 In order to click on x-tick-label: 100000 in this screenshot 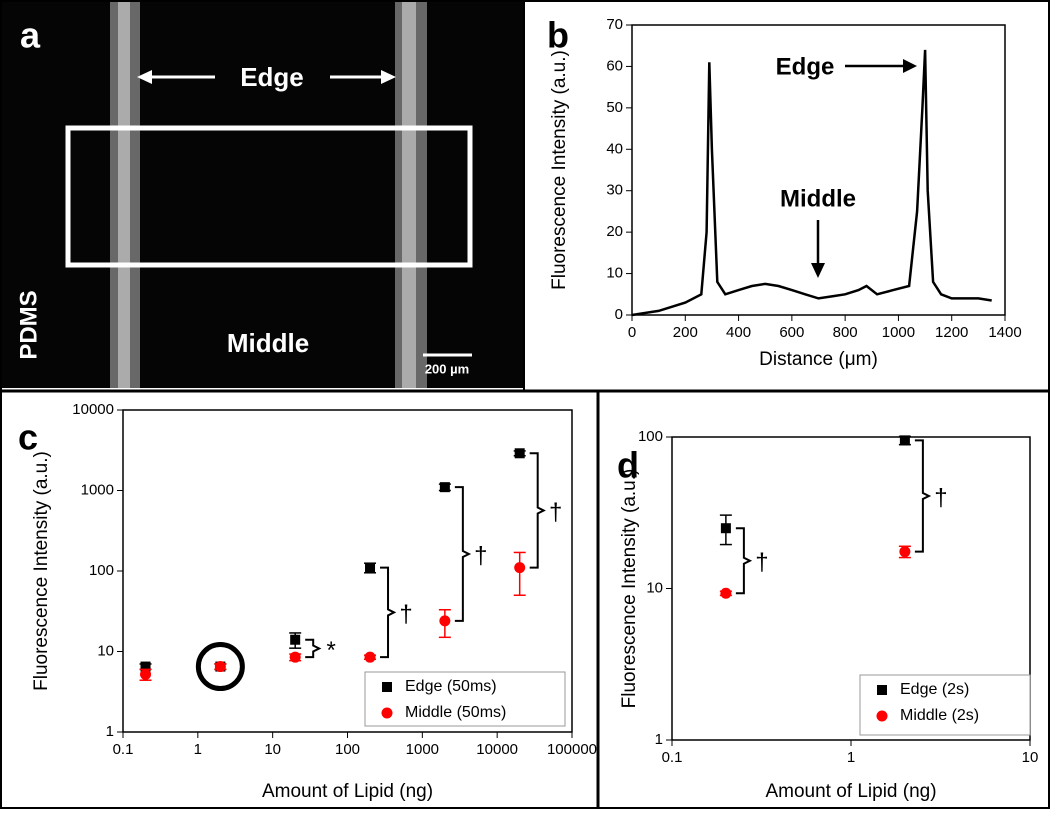, I will do `click(572, 749)`.